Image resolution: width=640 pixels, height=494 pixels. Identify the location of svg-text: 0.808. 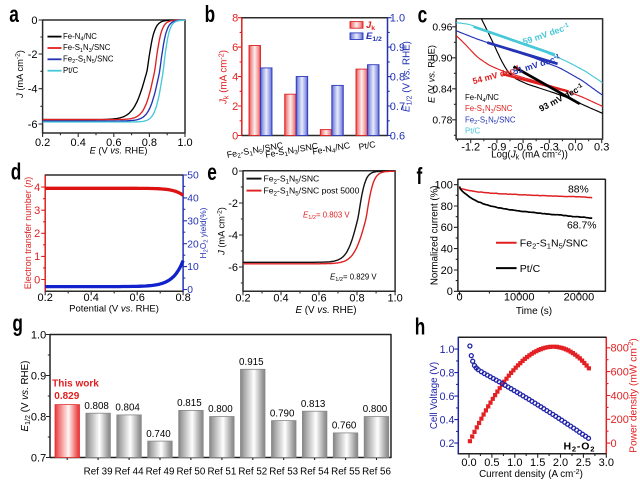
(96, 406).